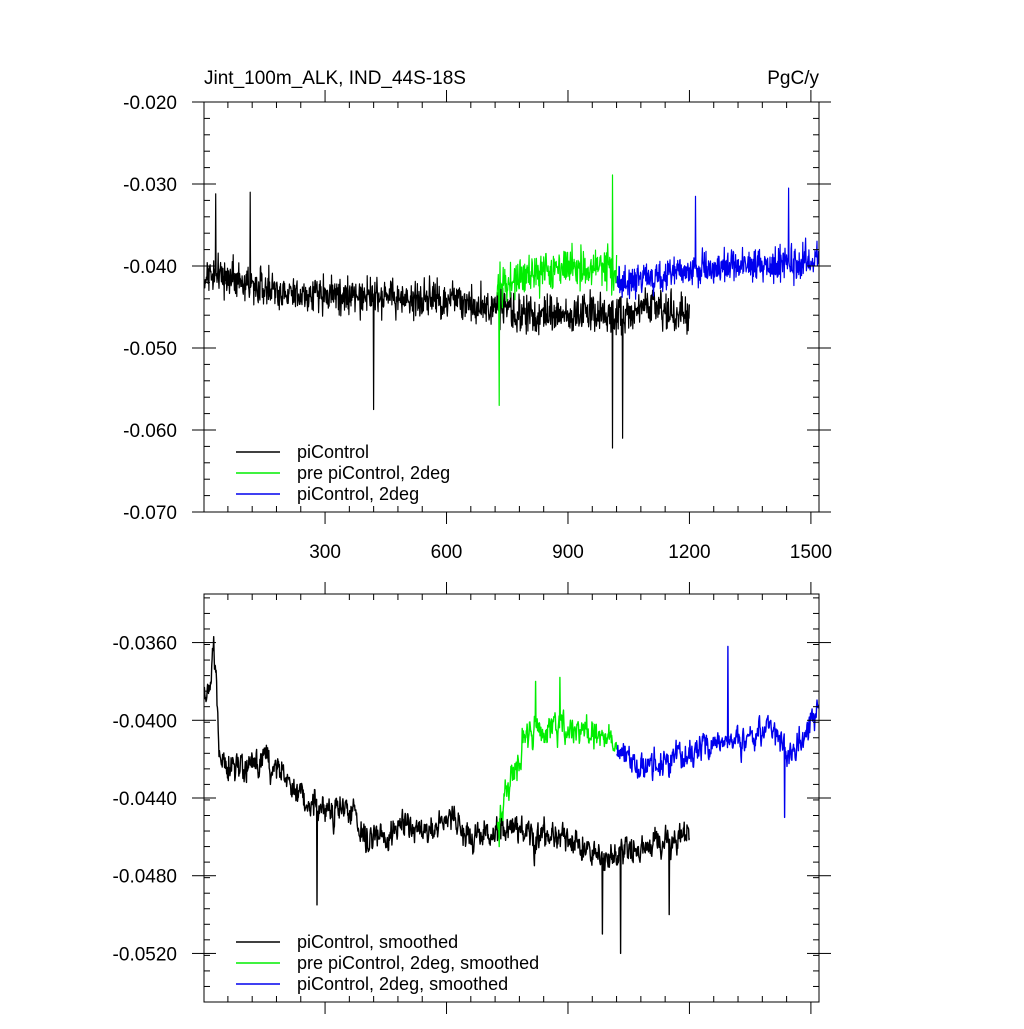 This screenshot has width=1024, height=1029. Describe the element at coordinates (811, 552) in the screenshot. I see `x-tick-label: 1500` at that location.